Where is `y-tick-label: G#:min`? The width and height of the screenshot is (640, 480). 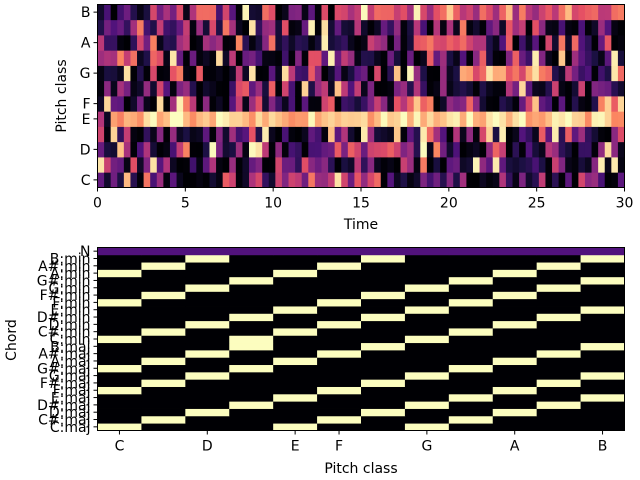
y-tick-label: G#:min is located at coordinates (64, 281).